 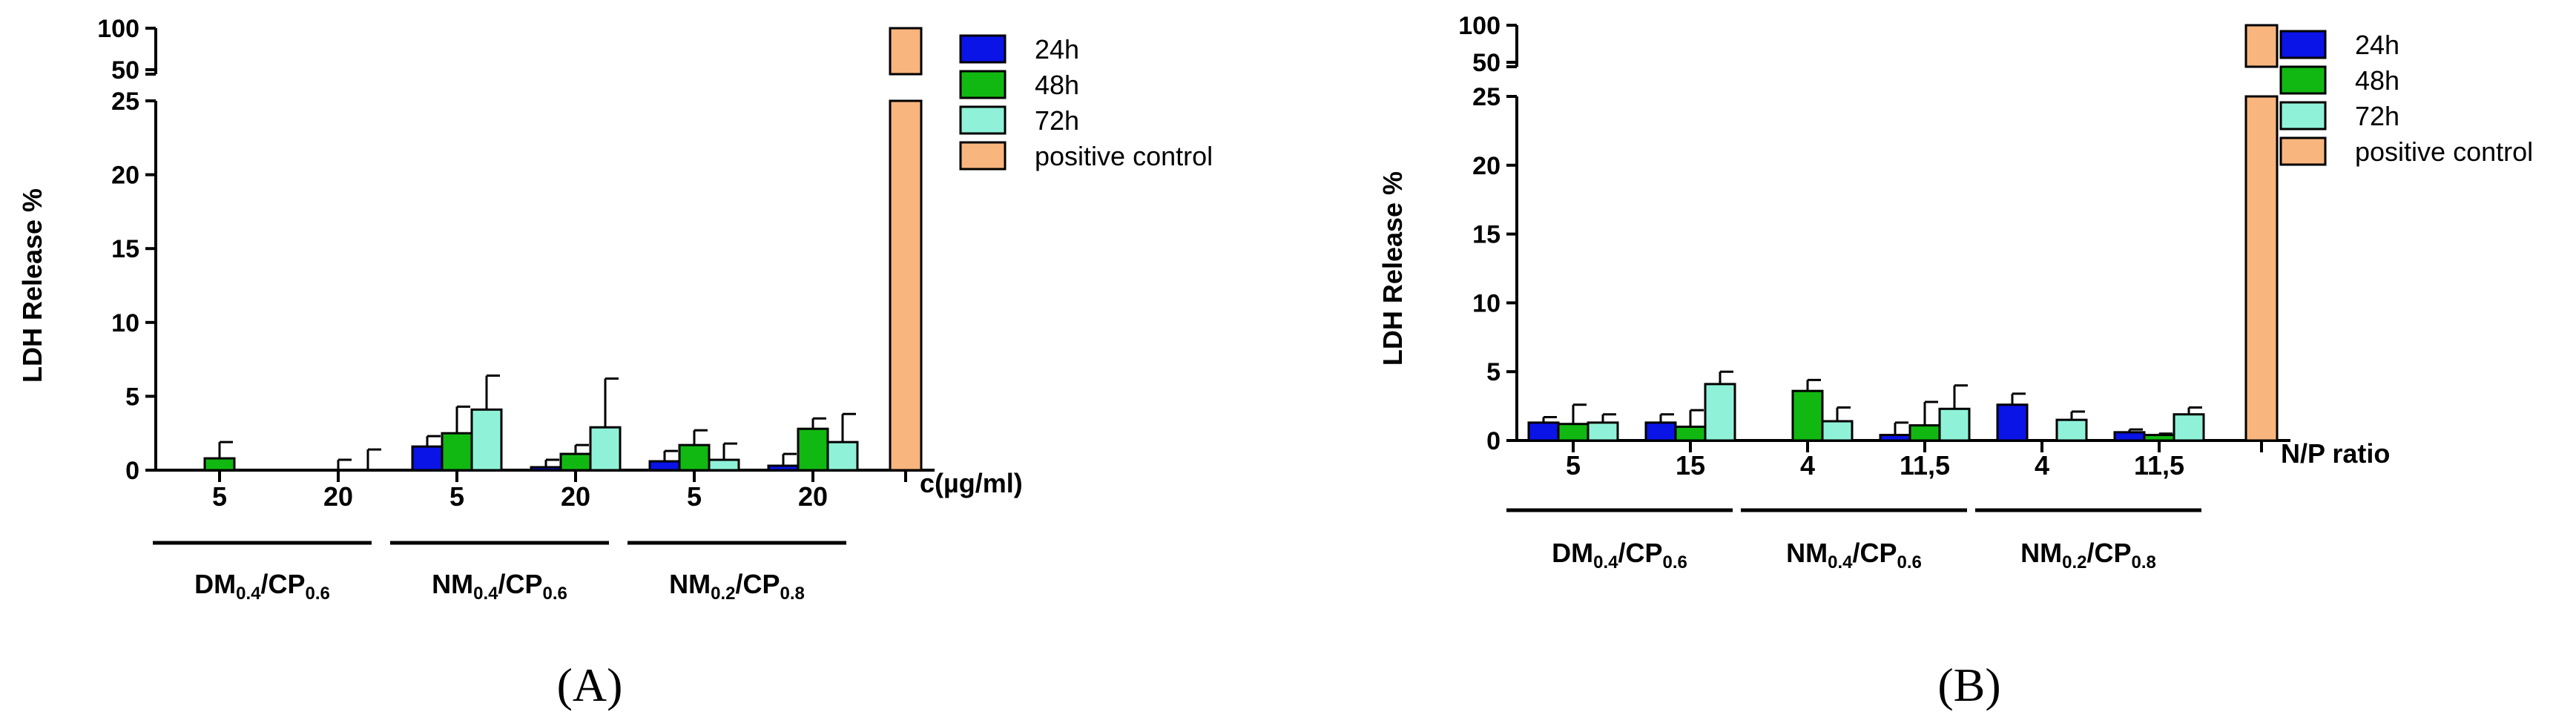 I want to click on panel-label: (B), so click(x=1969, y=685).